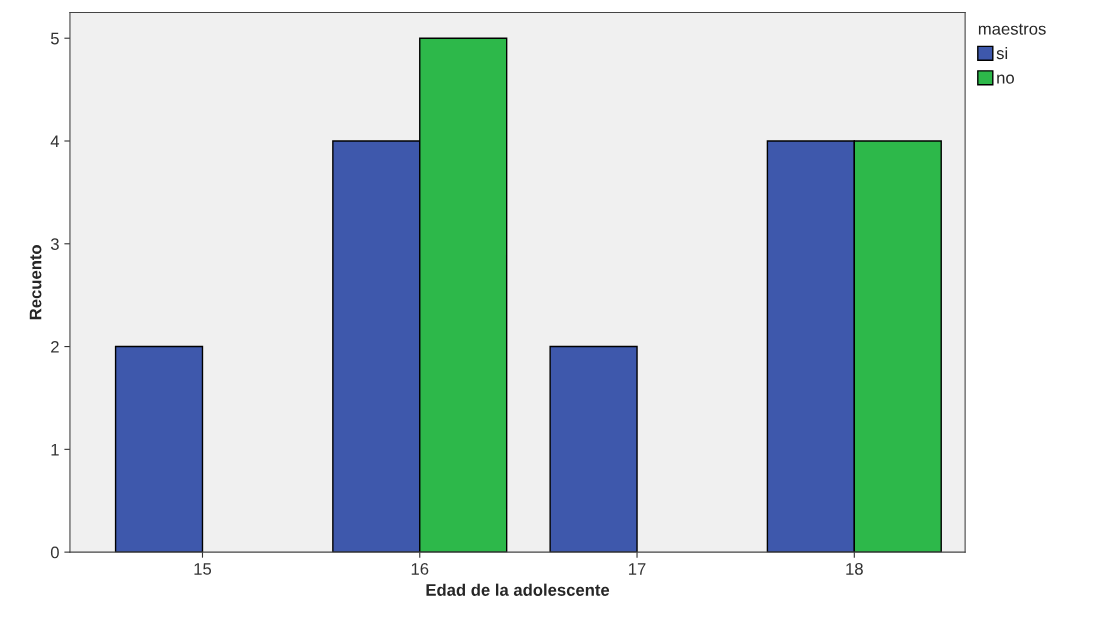 This screenshot has height=626, width=1093. I want to click on y-tick-label: 0, so click(54, 552).